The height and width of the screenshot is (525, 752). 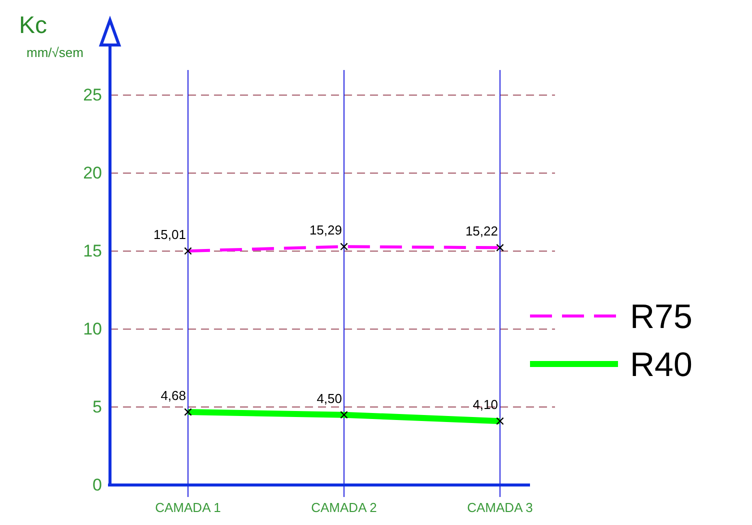 What do you see at coordinates (344, 508) in the screenshot?
I see `x-tick-label: CAMADA 2` at bounding box center [344, 508].